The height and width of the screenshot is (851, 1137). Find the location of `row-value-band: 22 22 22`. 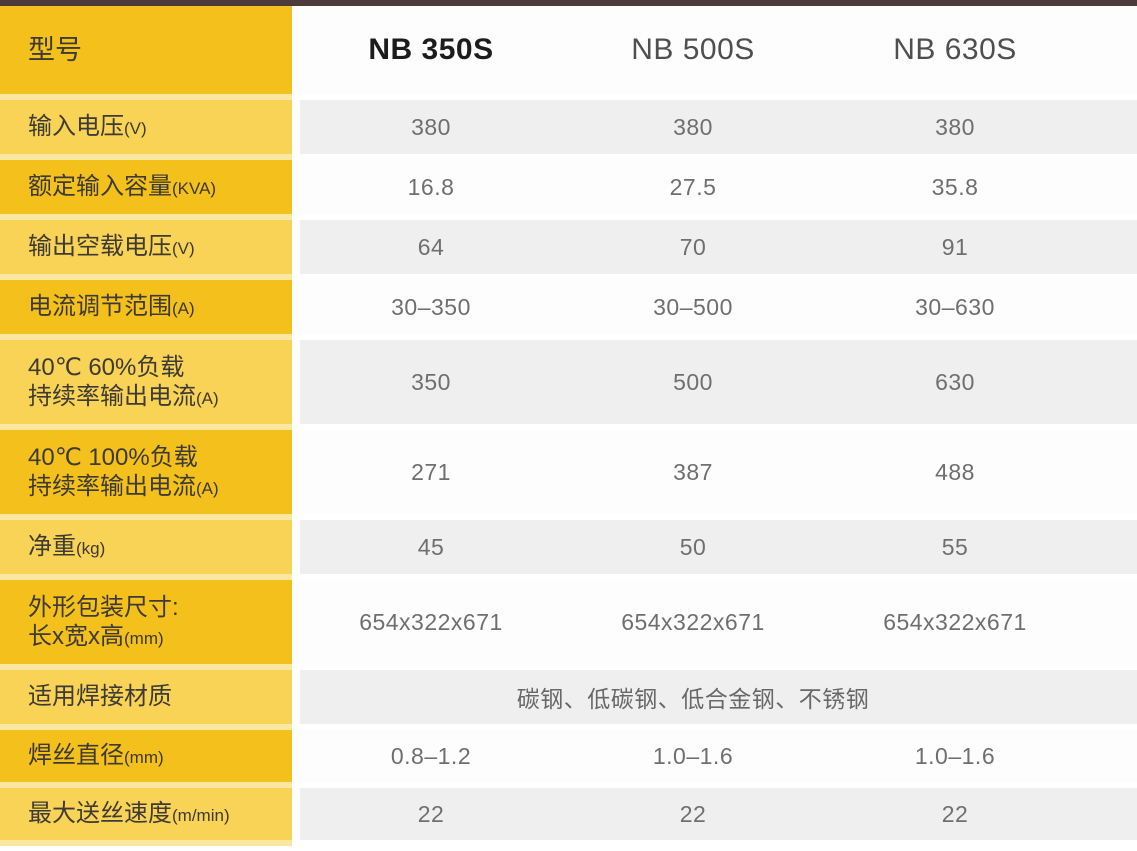

row-value-band: 22 22 22 is located at coordinates (718, 817).